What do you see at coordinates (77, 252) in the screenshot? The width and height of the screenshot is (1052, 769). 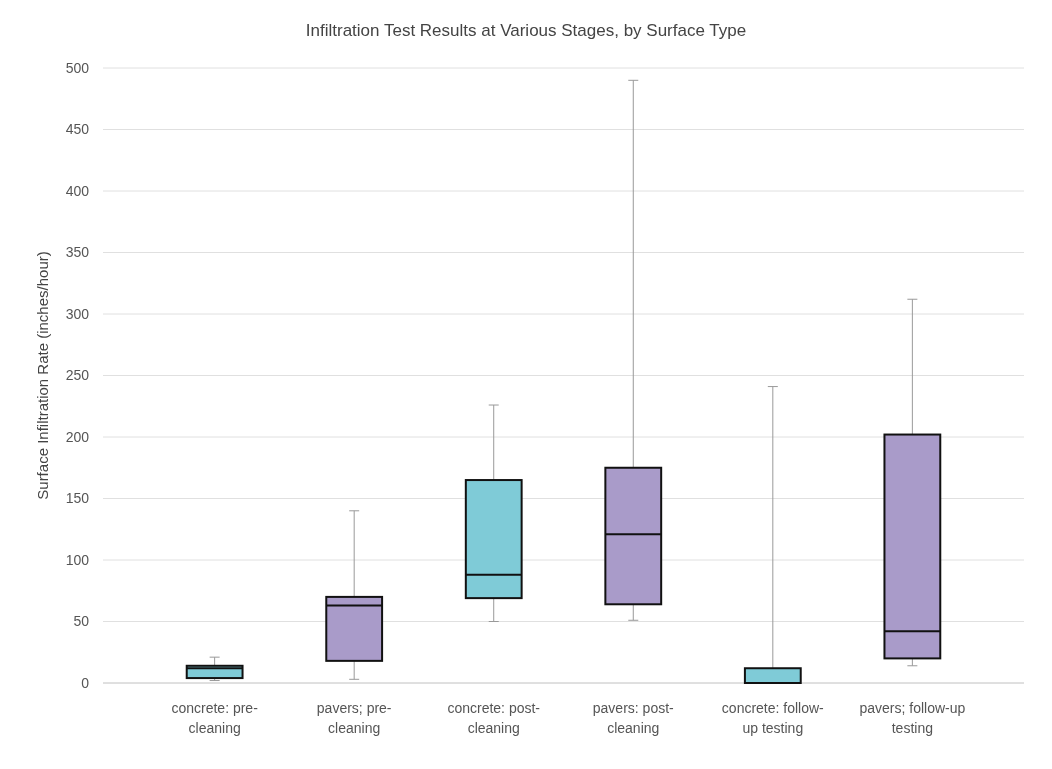 I see `y-tick-label: 350` at bounding box center [77, 252].